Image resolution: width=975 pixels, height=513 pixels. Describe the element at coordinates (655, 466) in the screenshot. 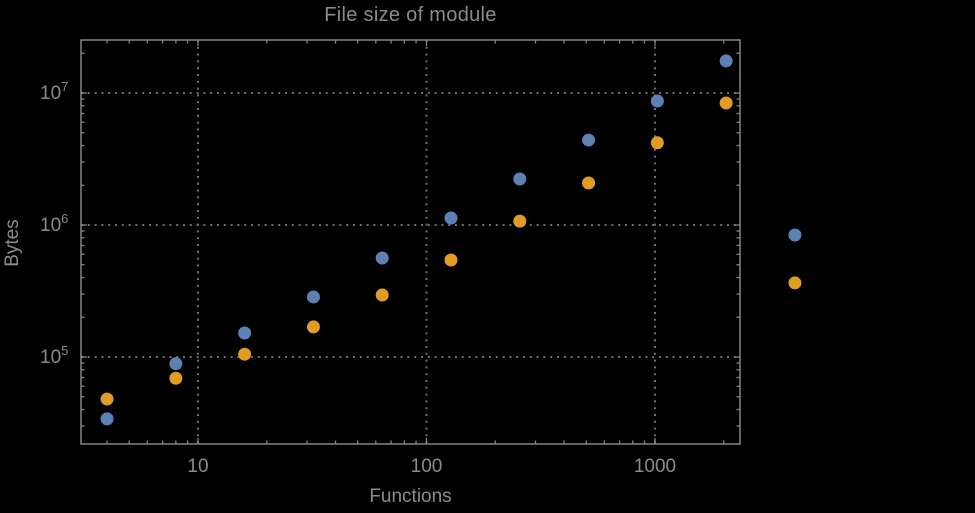

I see `x-tick-label-1000: 1000` at that location.